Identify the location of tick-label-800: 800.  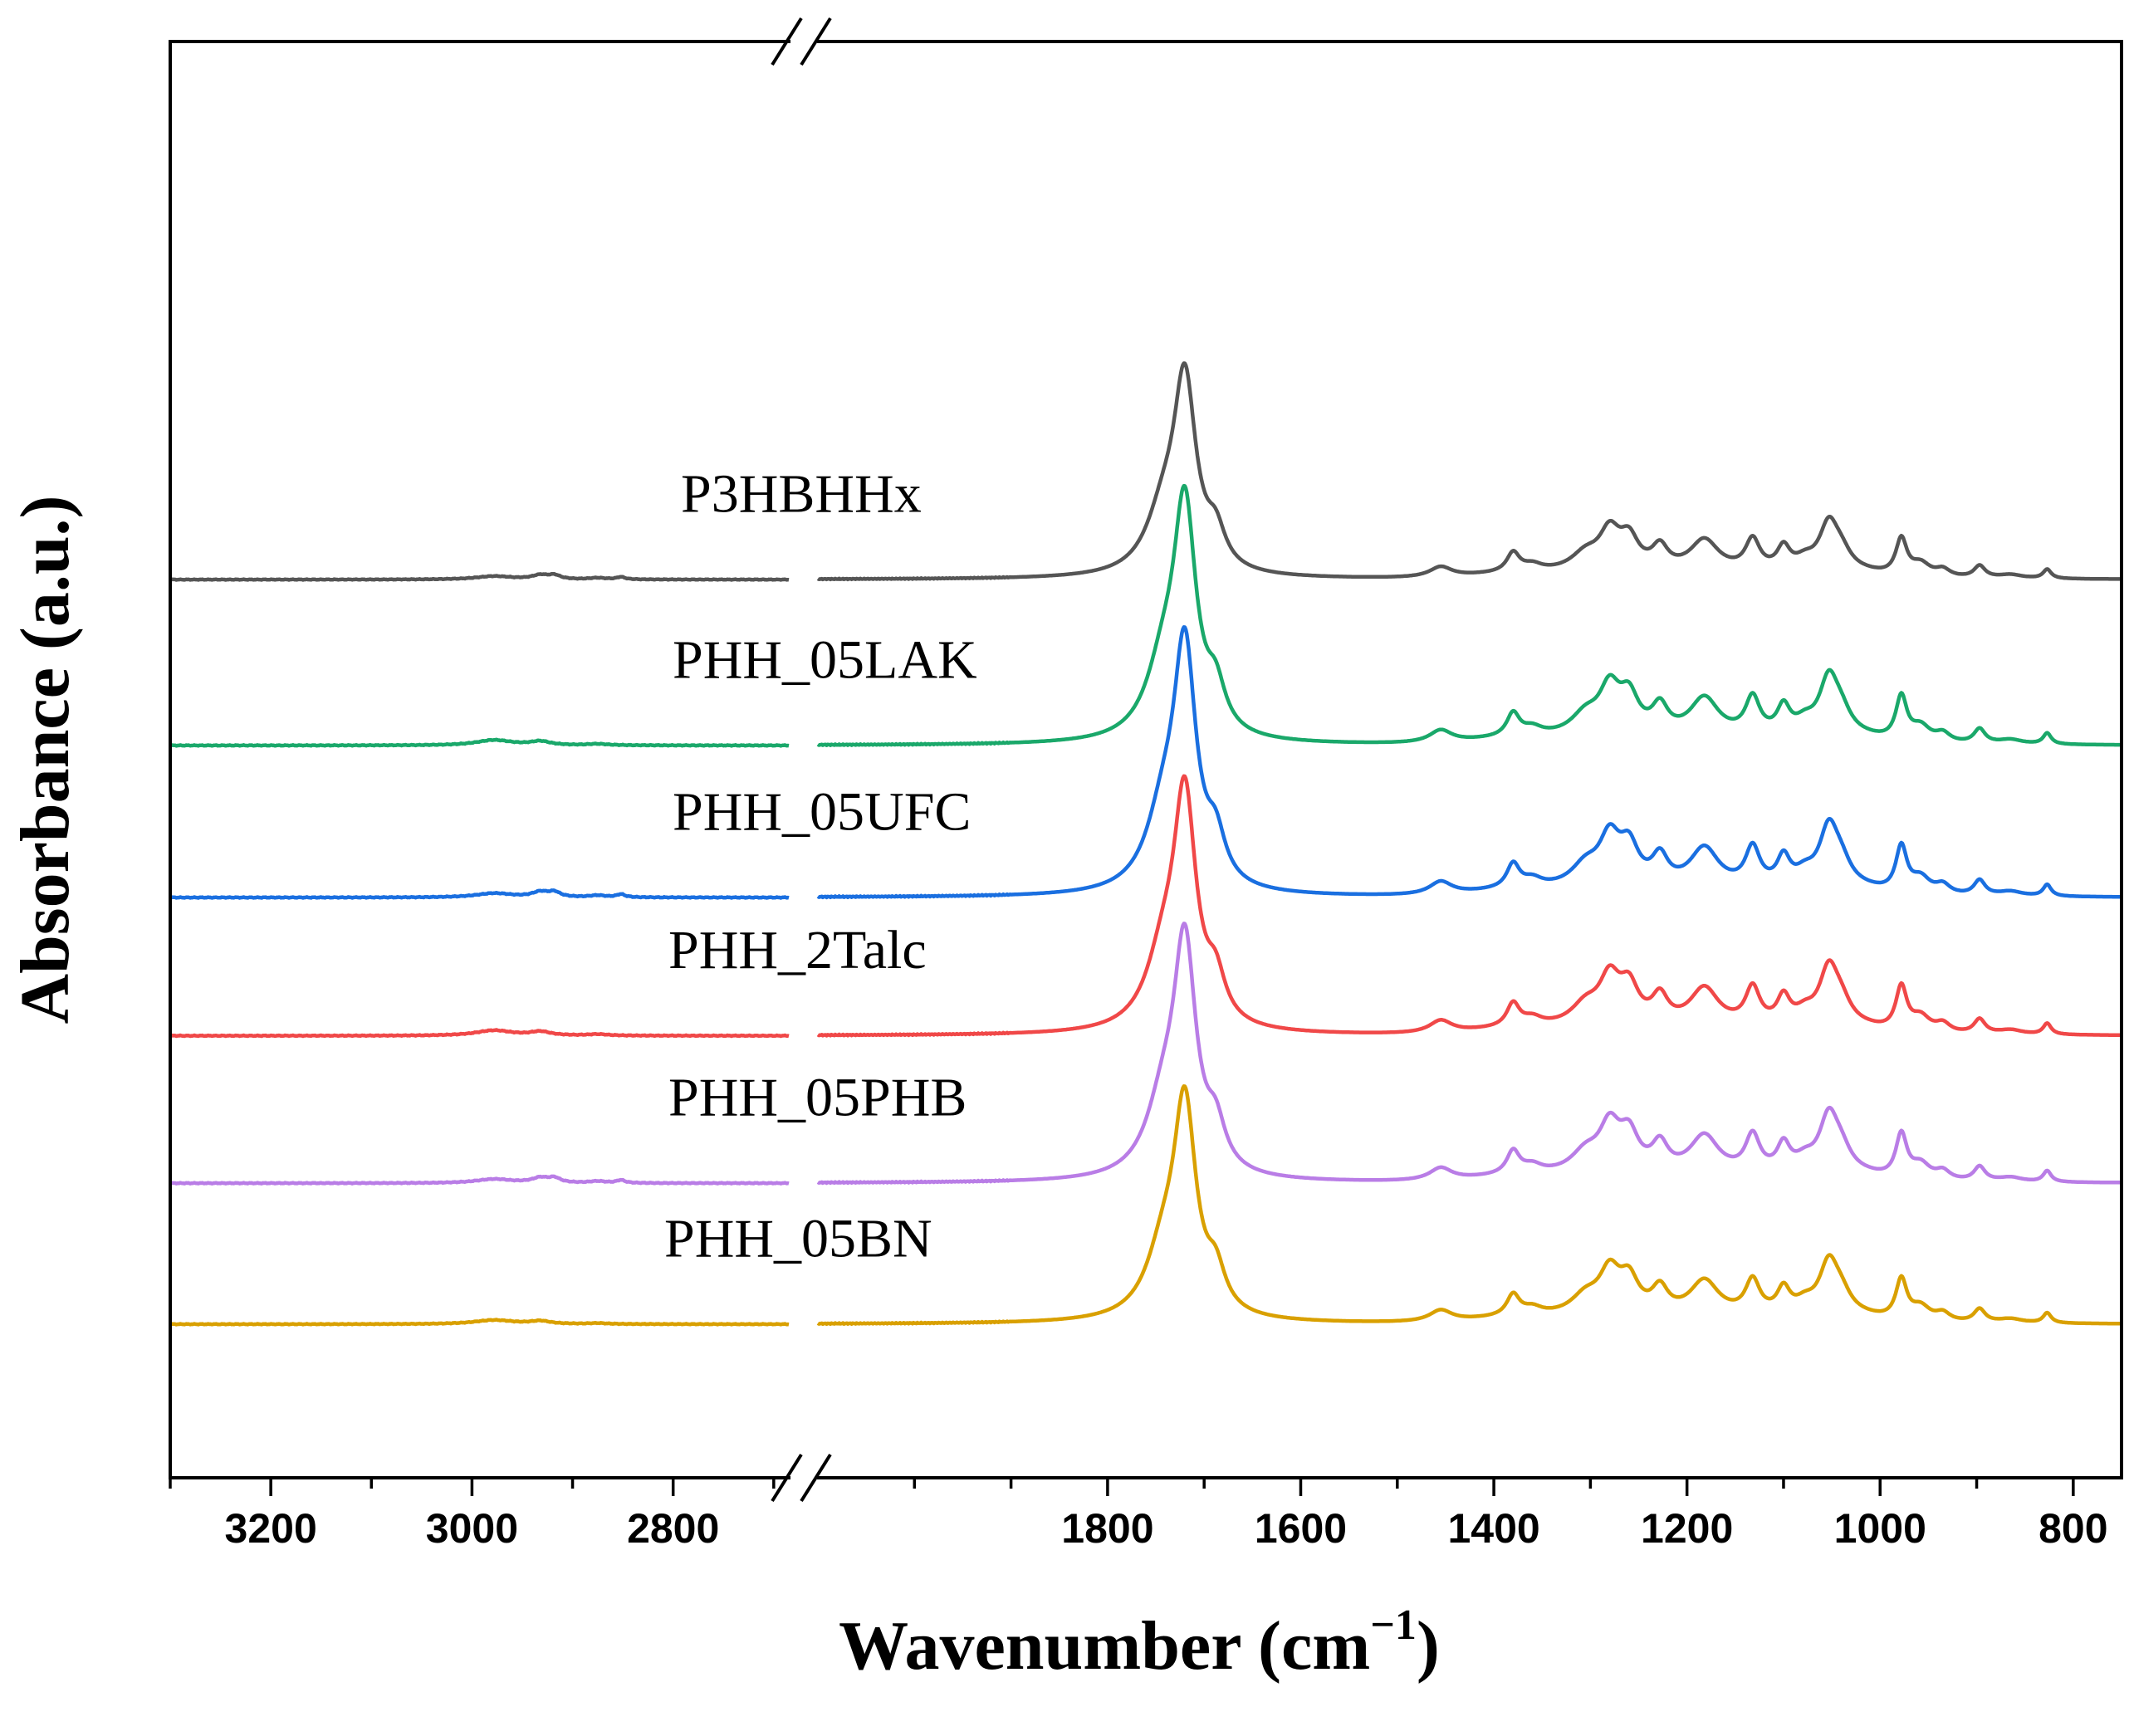
(2072, 1528).